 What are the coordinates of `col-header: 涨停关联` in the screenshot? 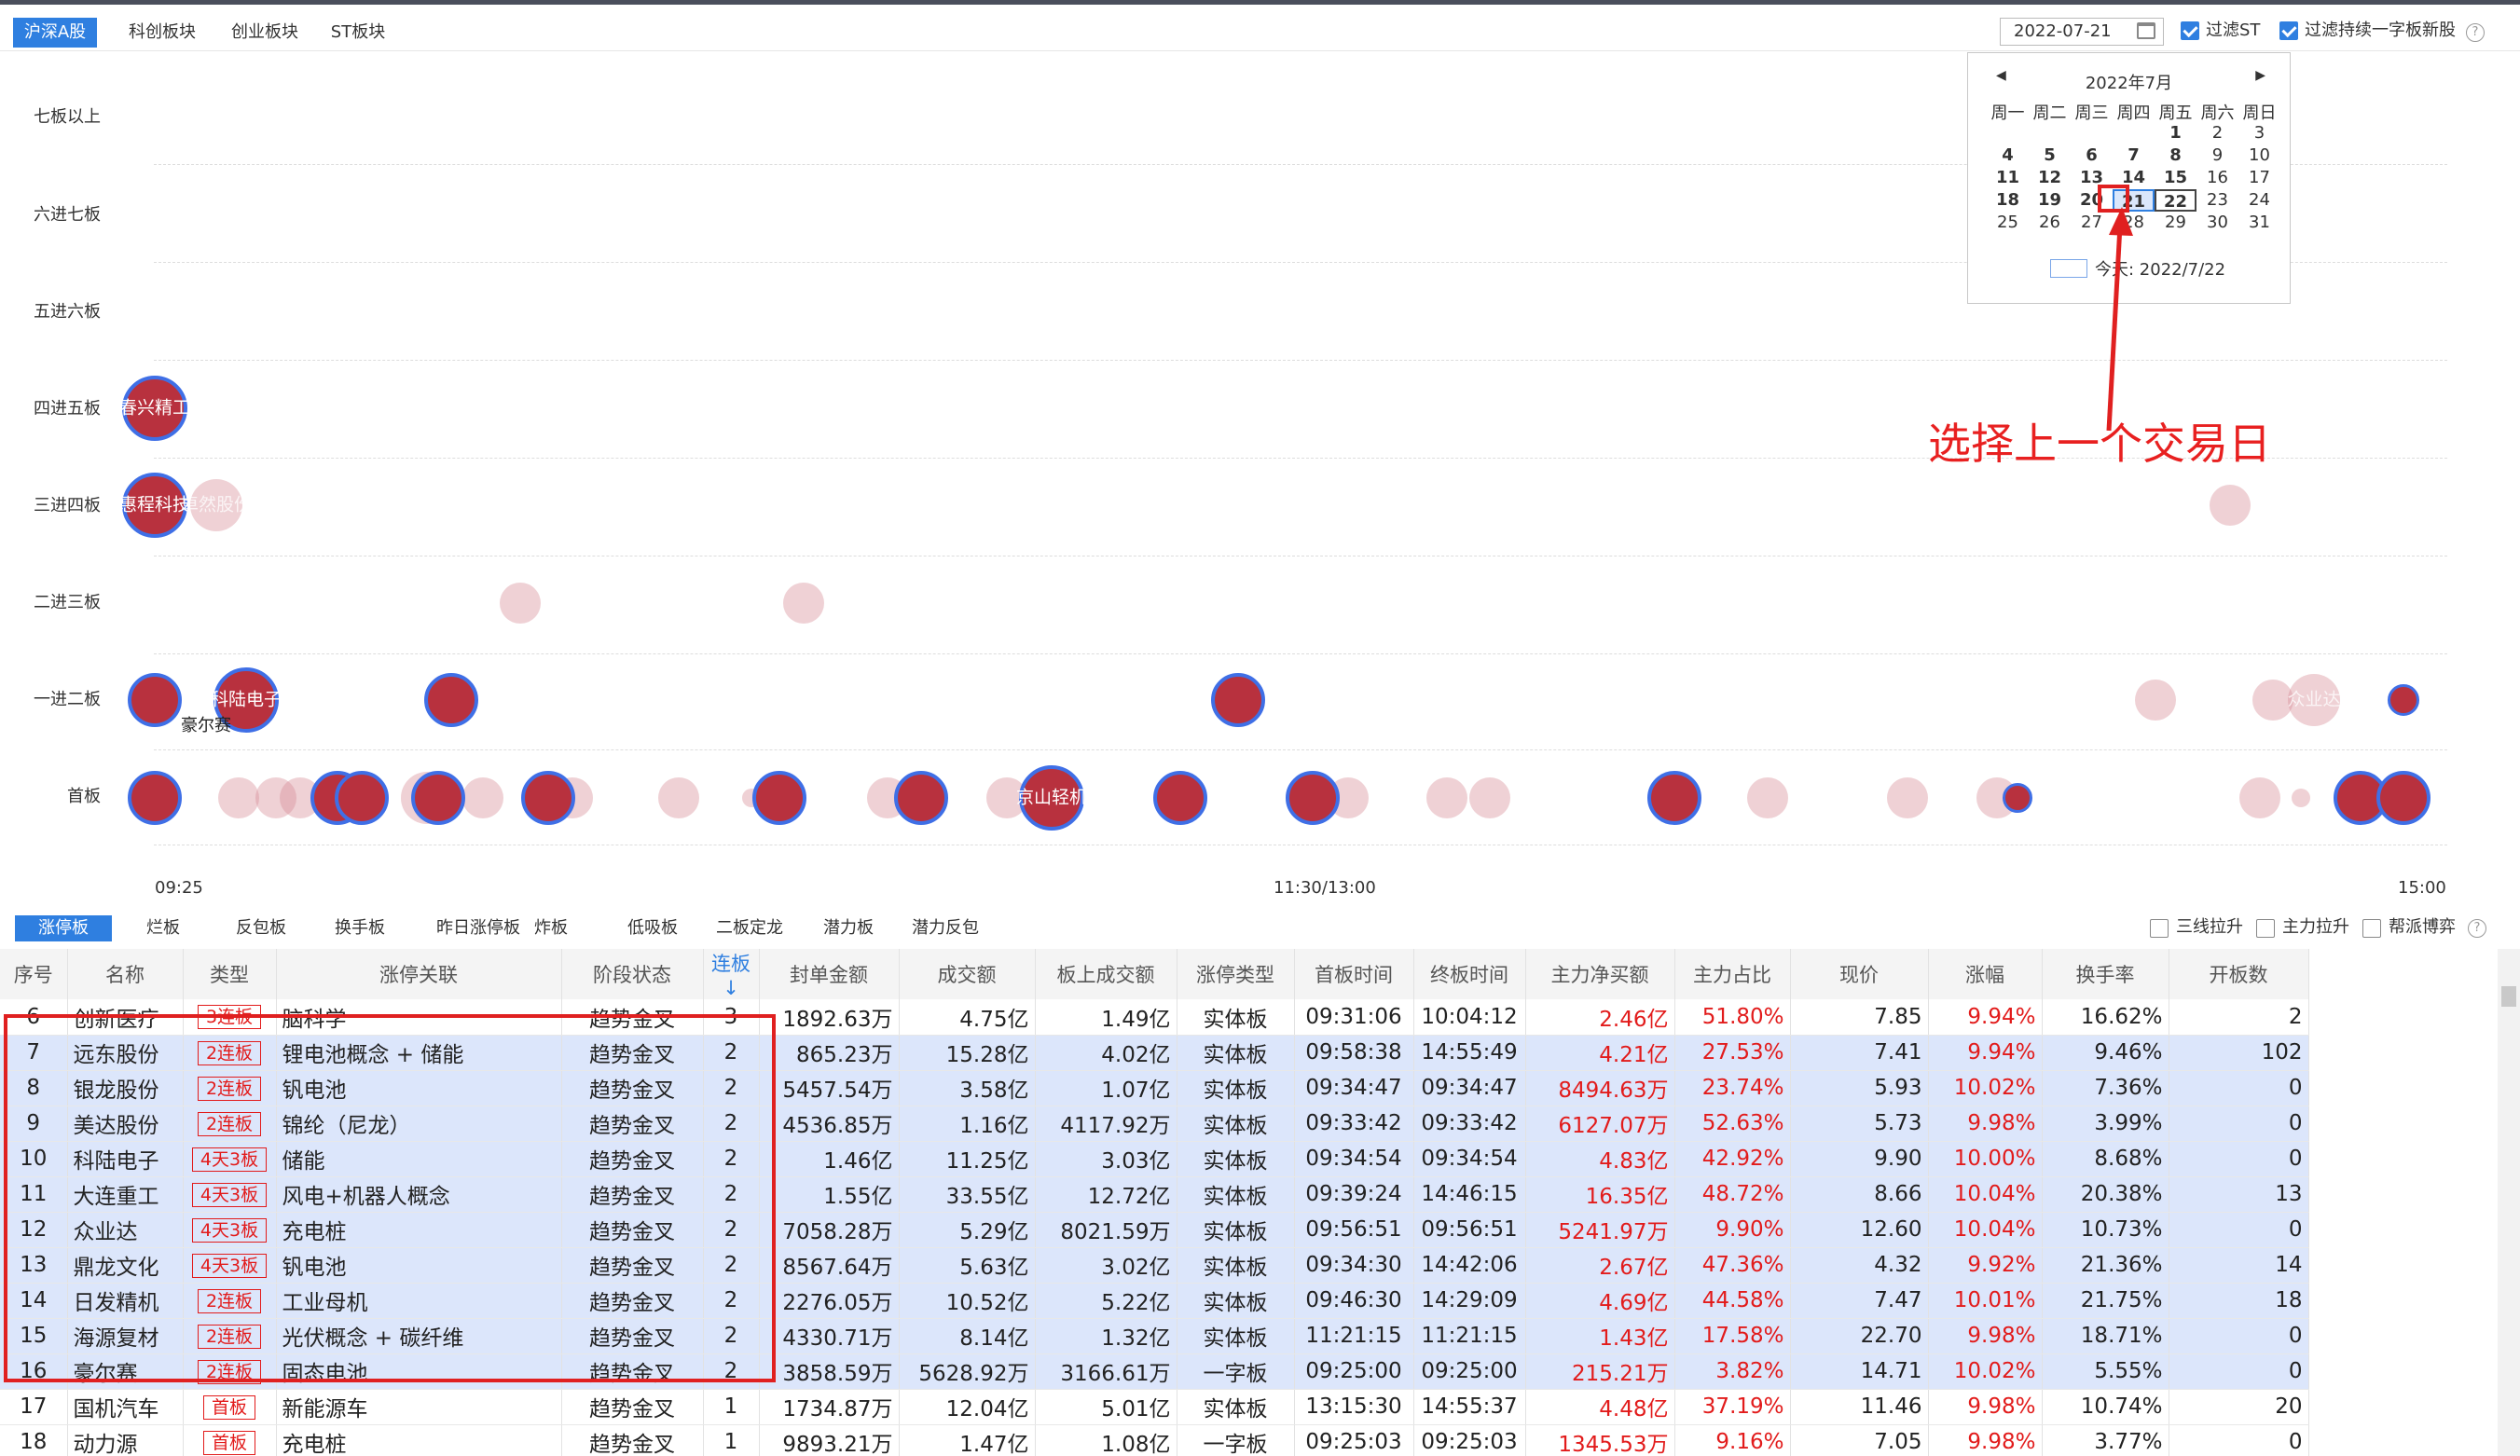 It's located at (419, 974).